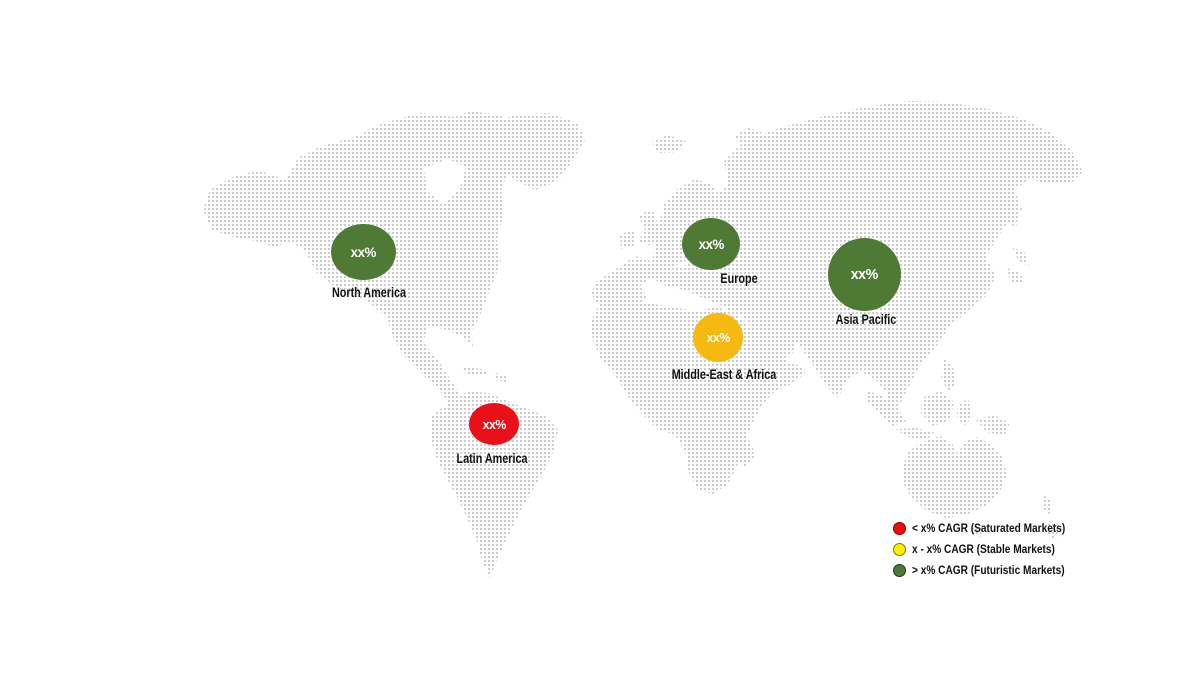 This screenshot has height=675, width=1200. Describe the element at coordinates (628, 239) in the screenshot. I see `landmass-ireland` at that location.